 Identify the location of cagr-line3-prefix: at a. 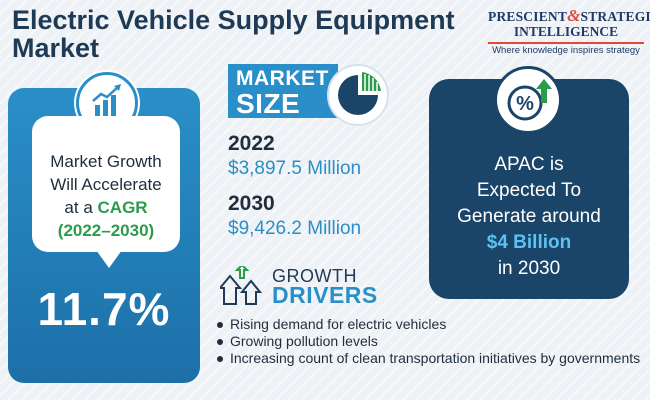
(81, 207).